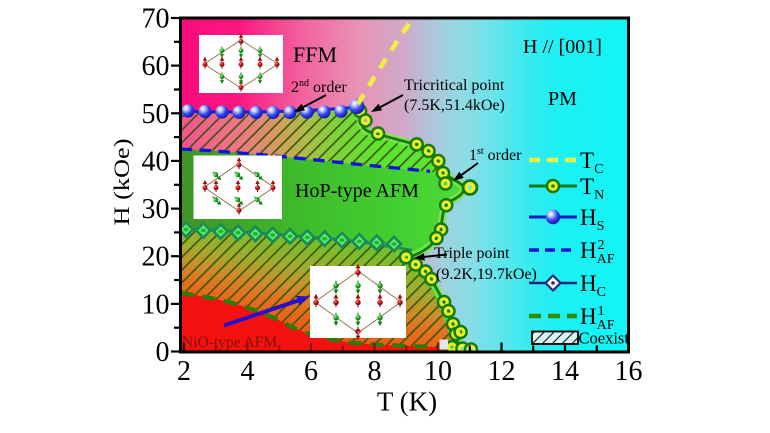  Describe the element at coordinates (375, 371) in the screenshot. I see `svg-text: 8` at that location.